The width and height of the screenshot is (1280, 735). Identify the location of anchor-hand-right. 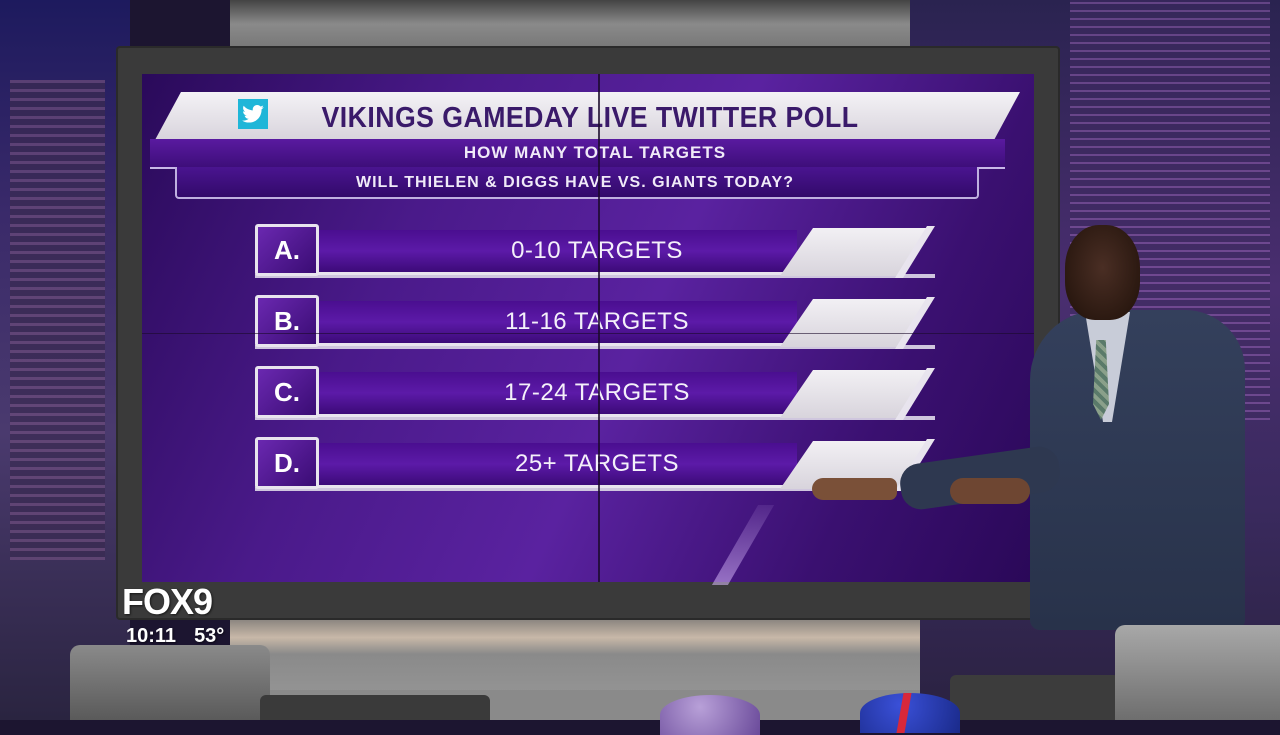
(990, 491).